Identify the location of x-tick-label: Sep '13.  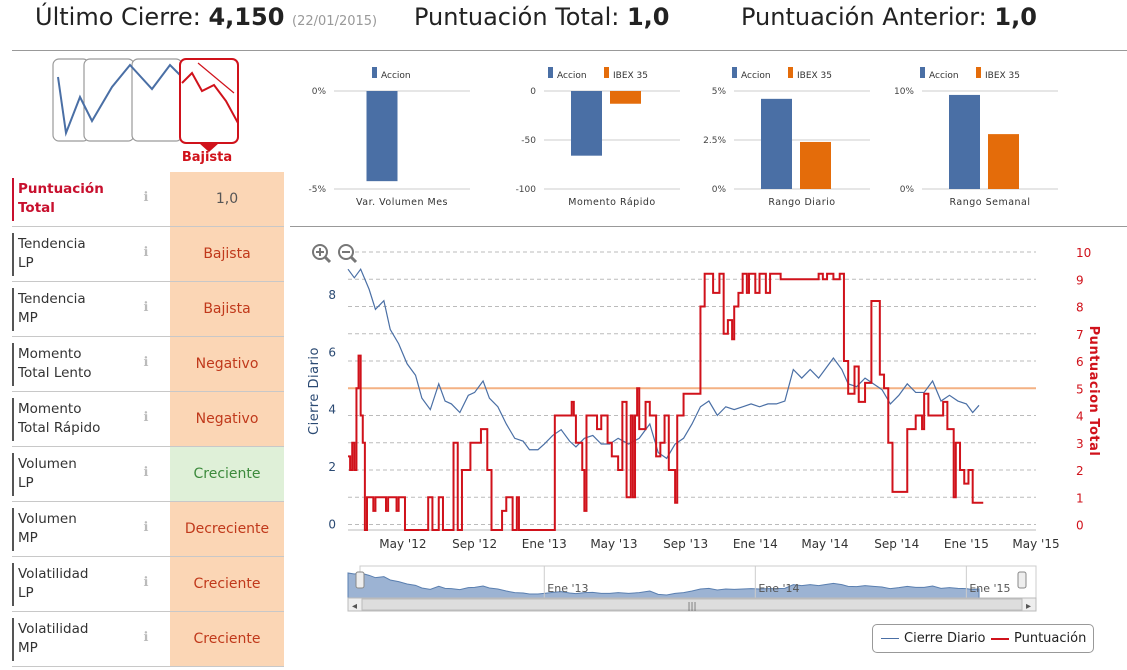
(685, 544).